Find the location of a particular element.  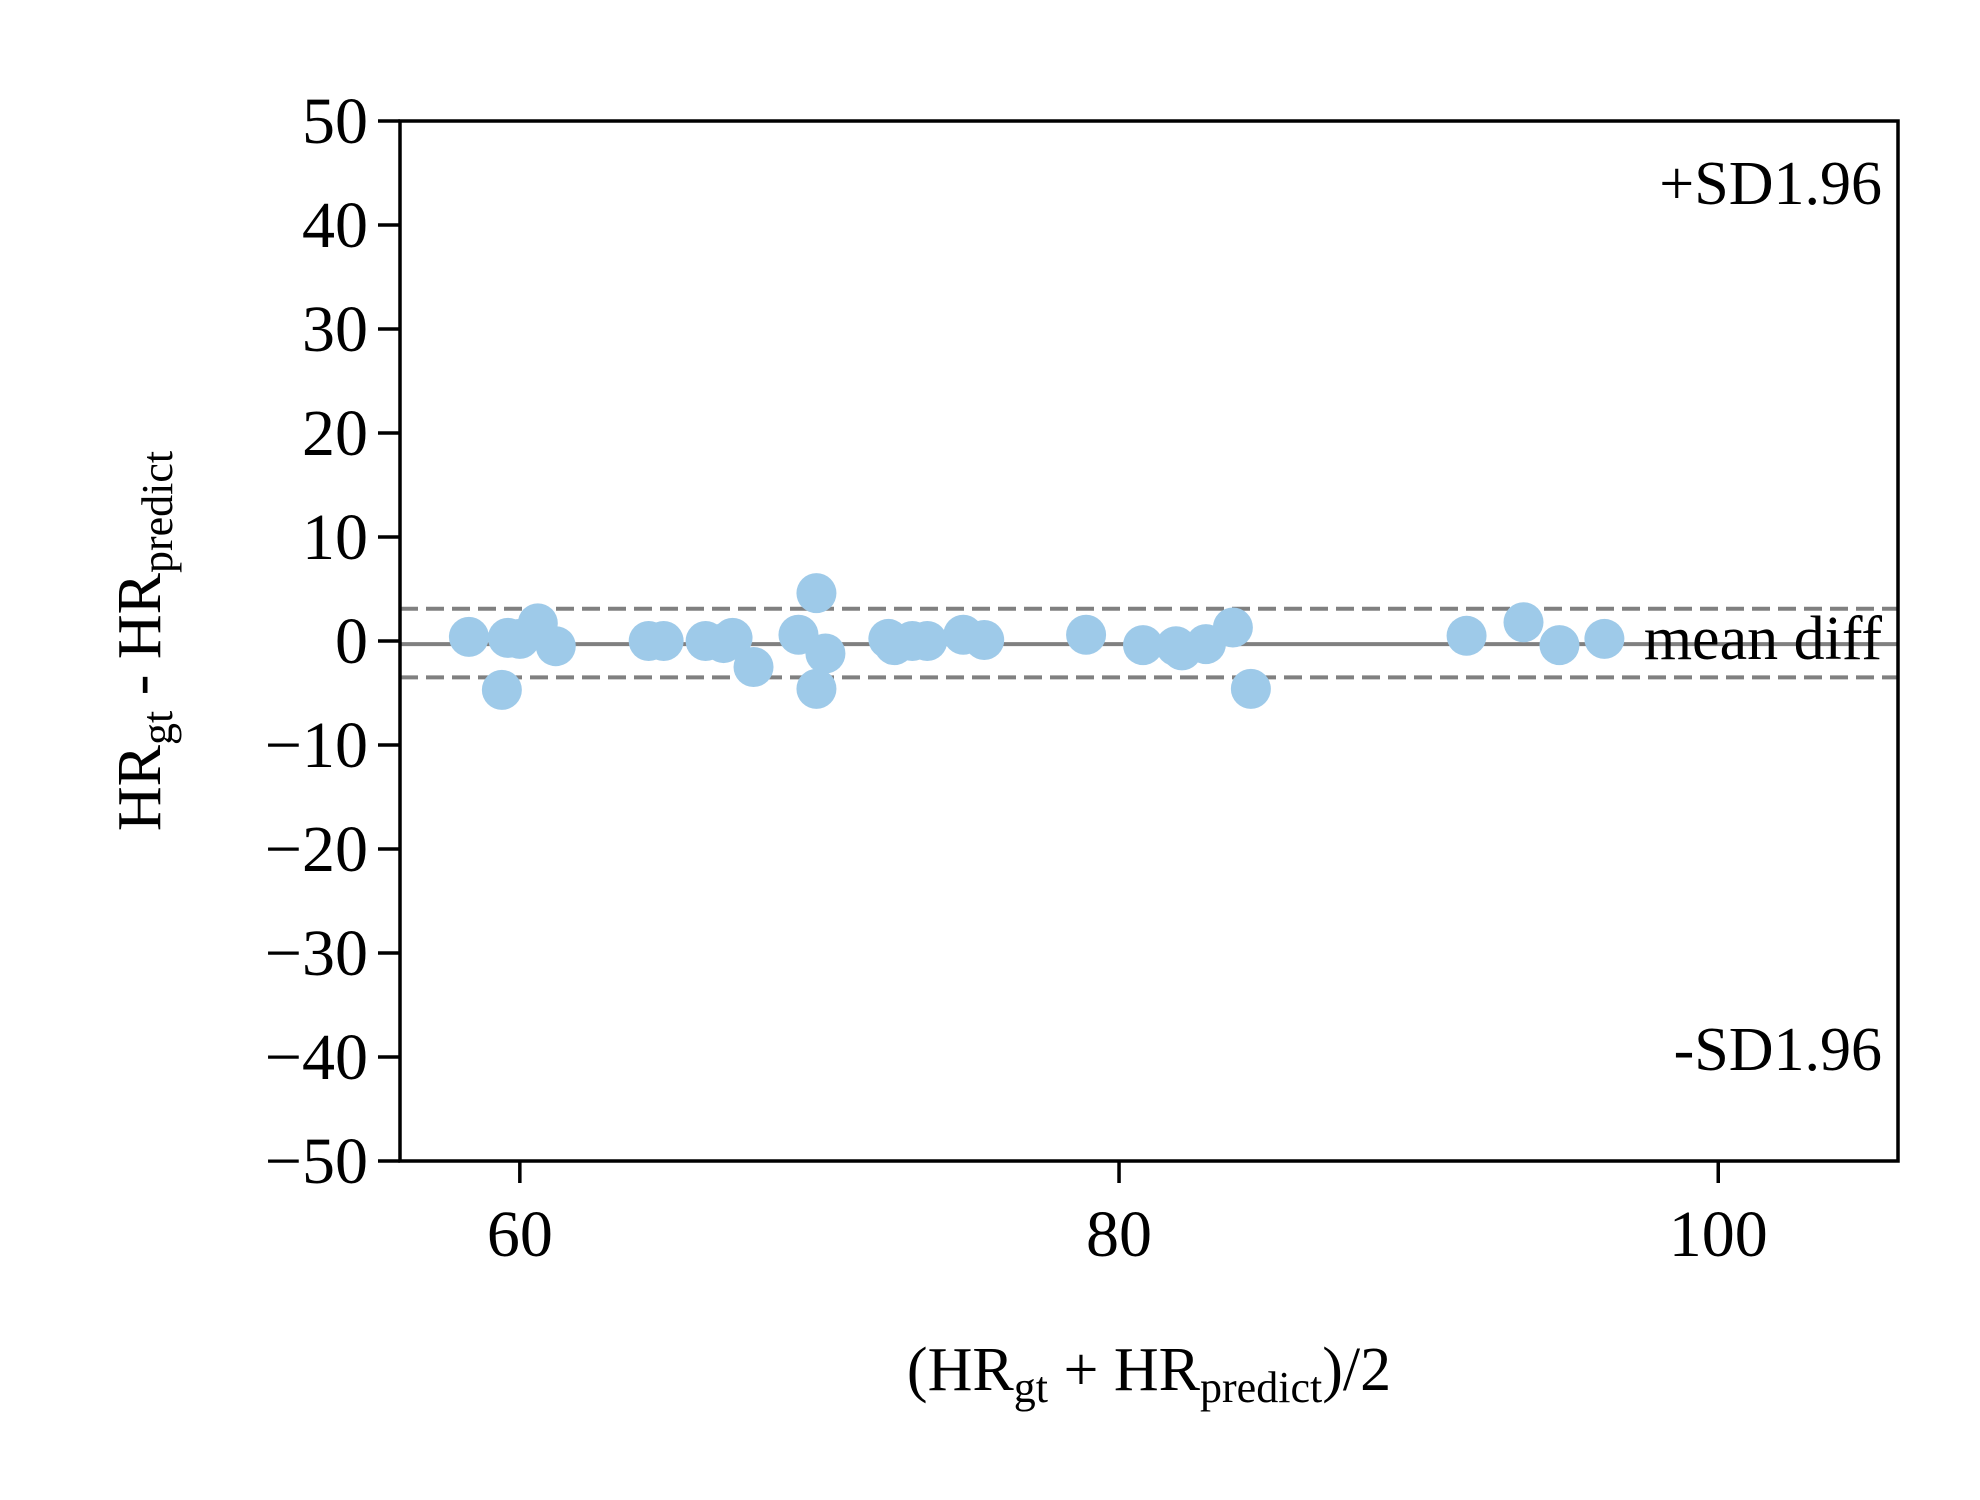

x-title-post: )/2 is located at coordinates (1356, 1370).